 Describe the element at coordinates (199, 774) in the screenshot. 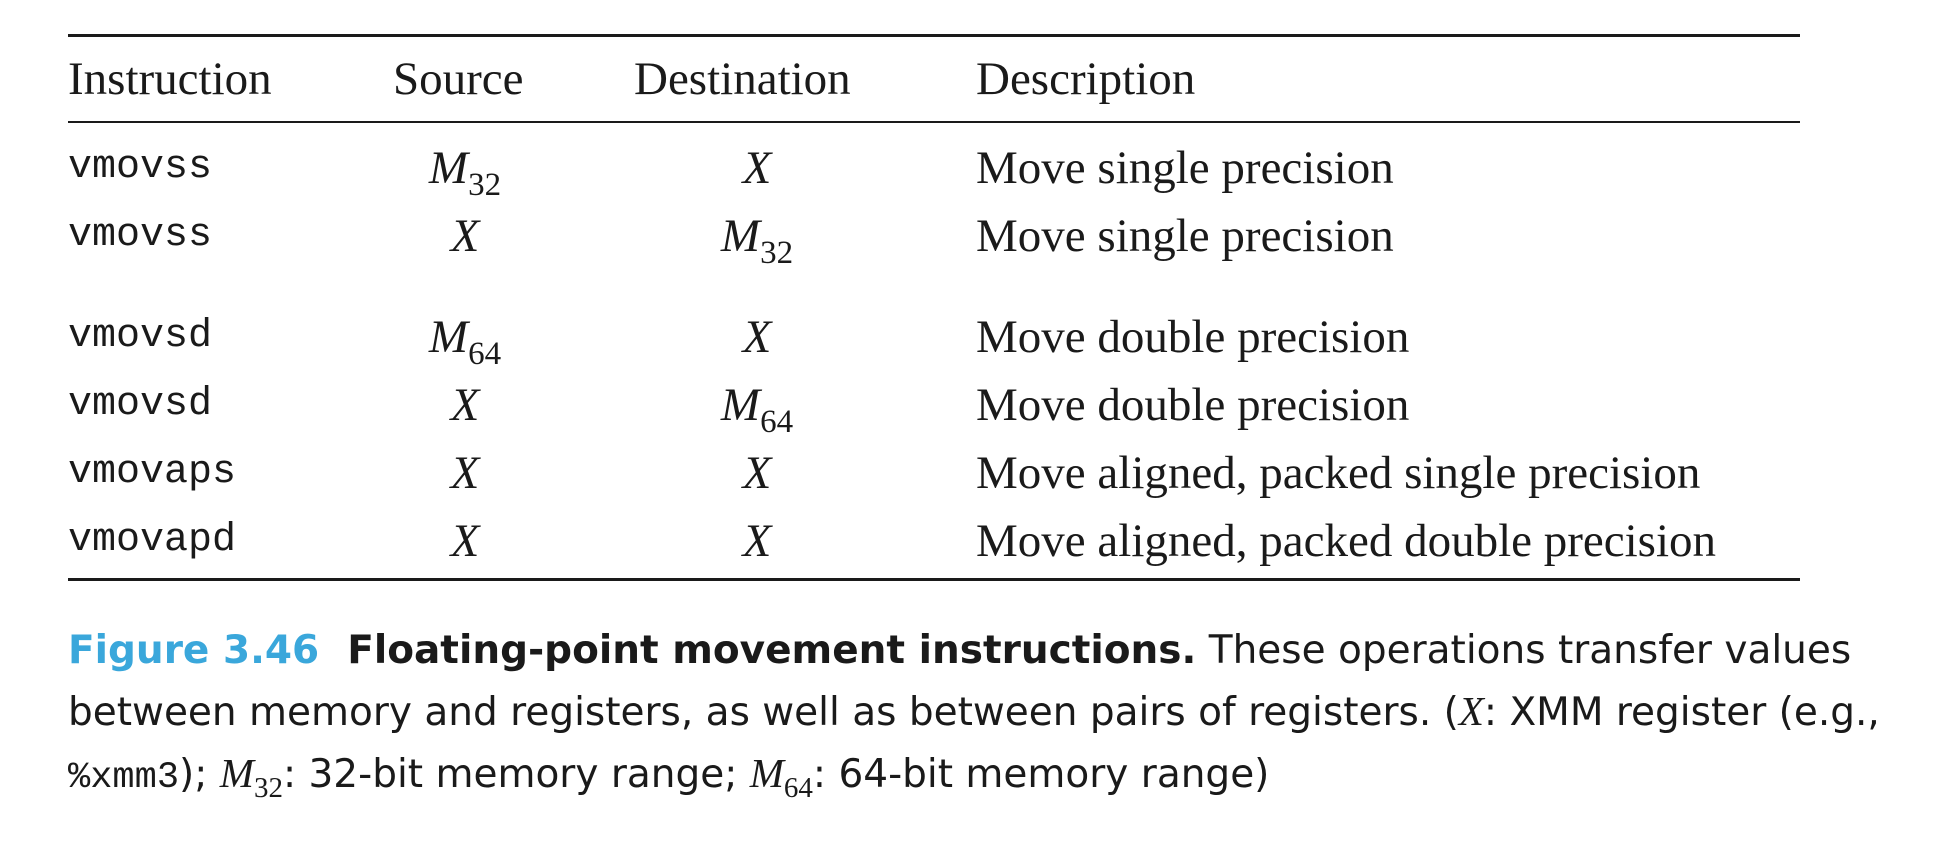

I see `caption-text: );` at that location.